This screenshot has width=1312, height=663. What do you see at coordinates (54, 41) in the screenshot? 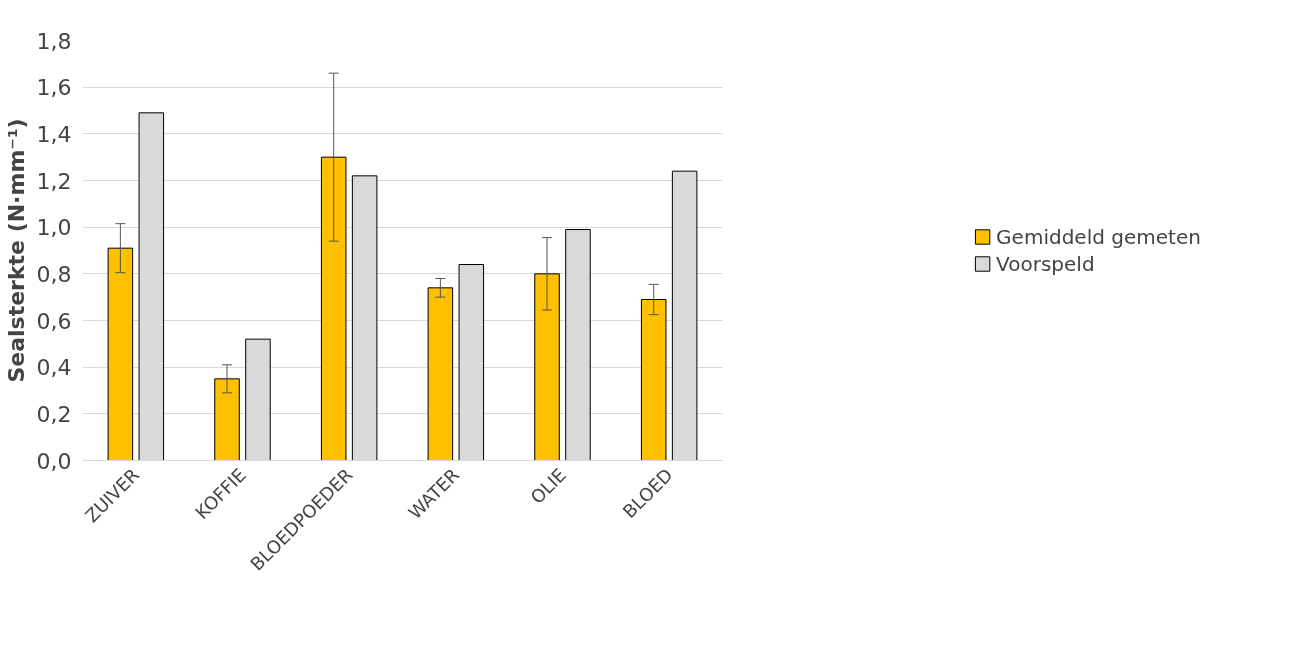
I see `y-tick-label: 1,8` at bounding box center [54, 41].